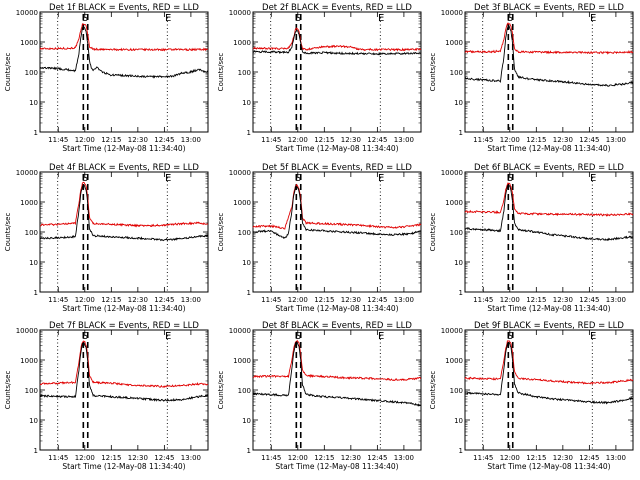 The width and height of the screenshot is (640, 480). Describe the element at coordinates (337, 8) in the screenshot. I see `chart-title: Det 2f BLACK = Events, RED = LLD` at that location.